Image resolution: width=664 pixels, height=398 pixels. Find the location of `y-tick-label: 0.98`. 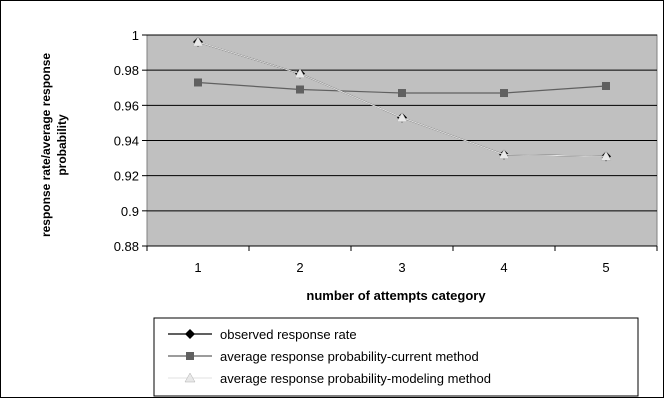

y-tick-label: 0.98 is located at coordinates (126, 70).